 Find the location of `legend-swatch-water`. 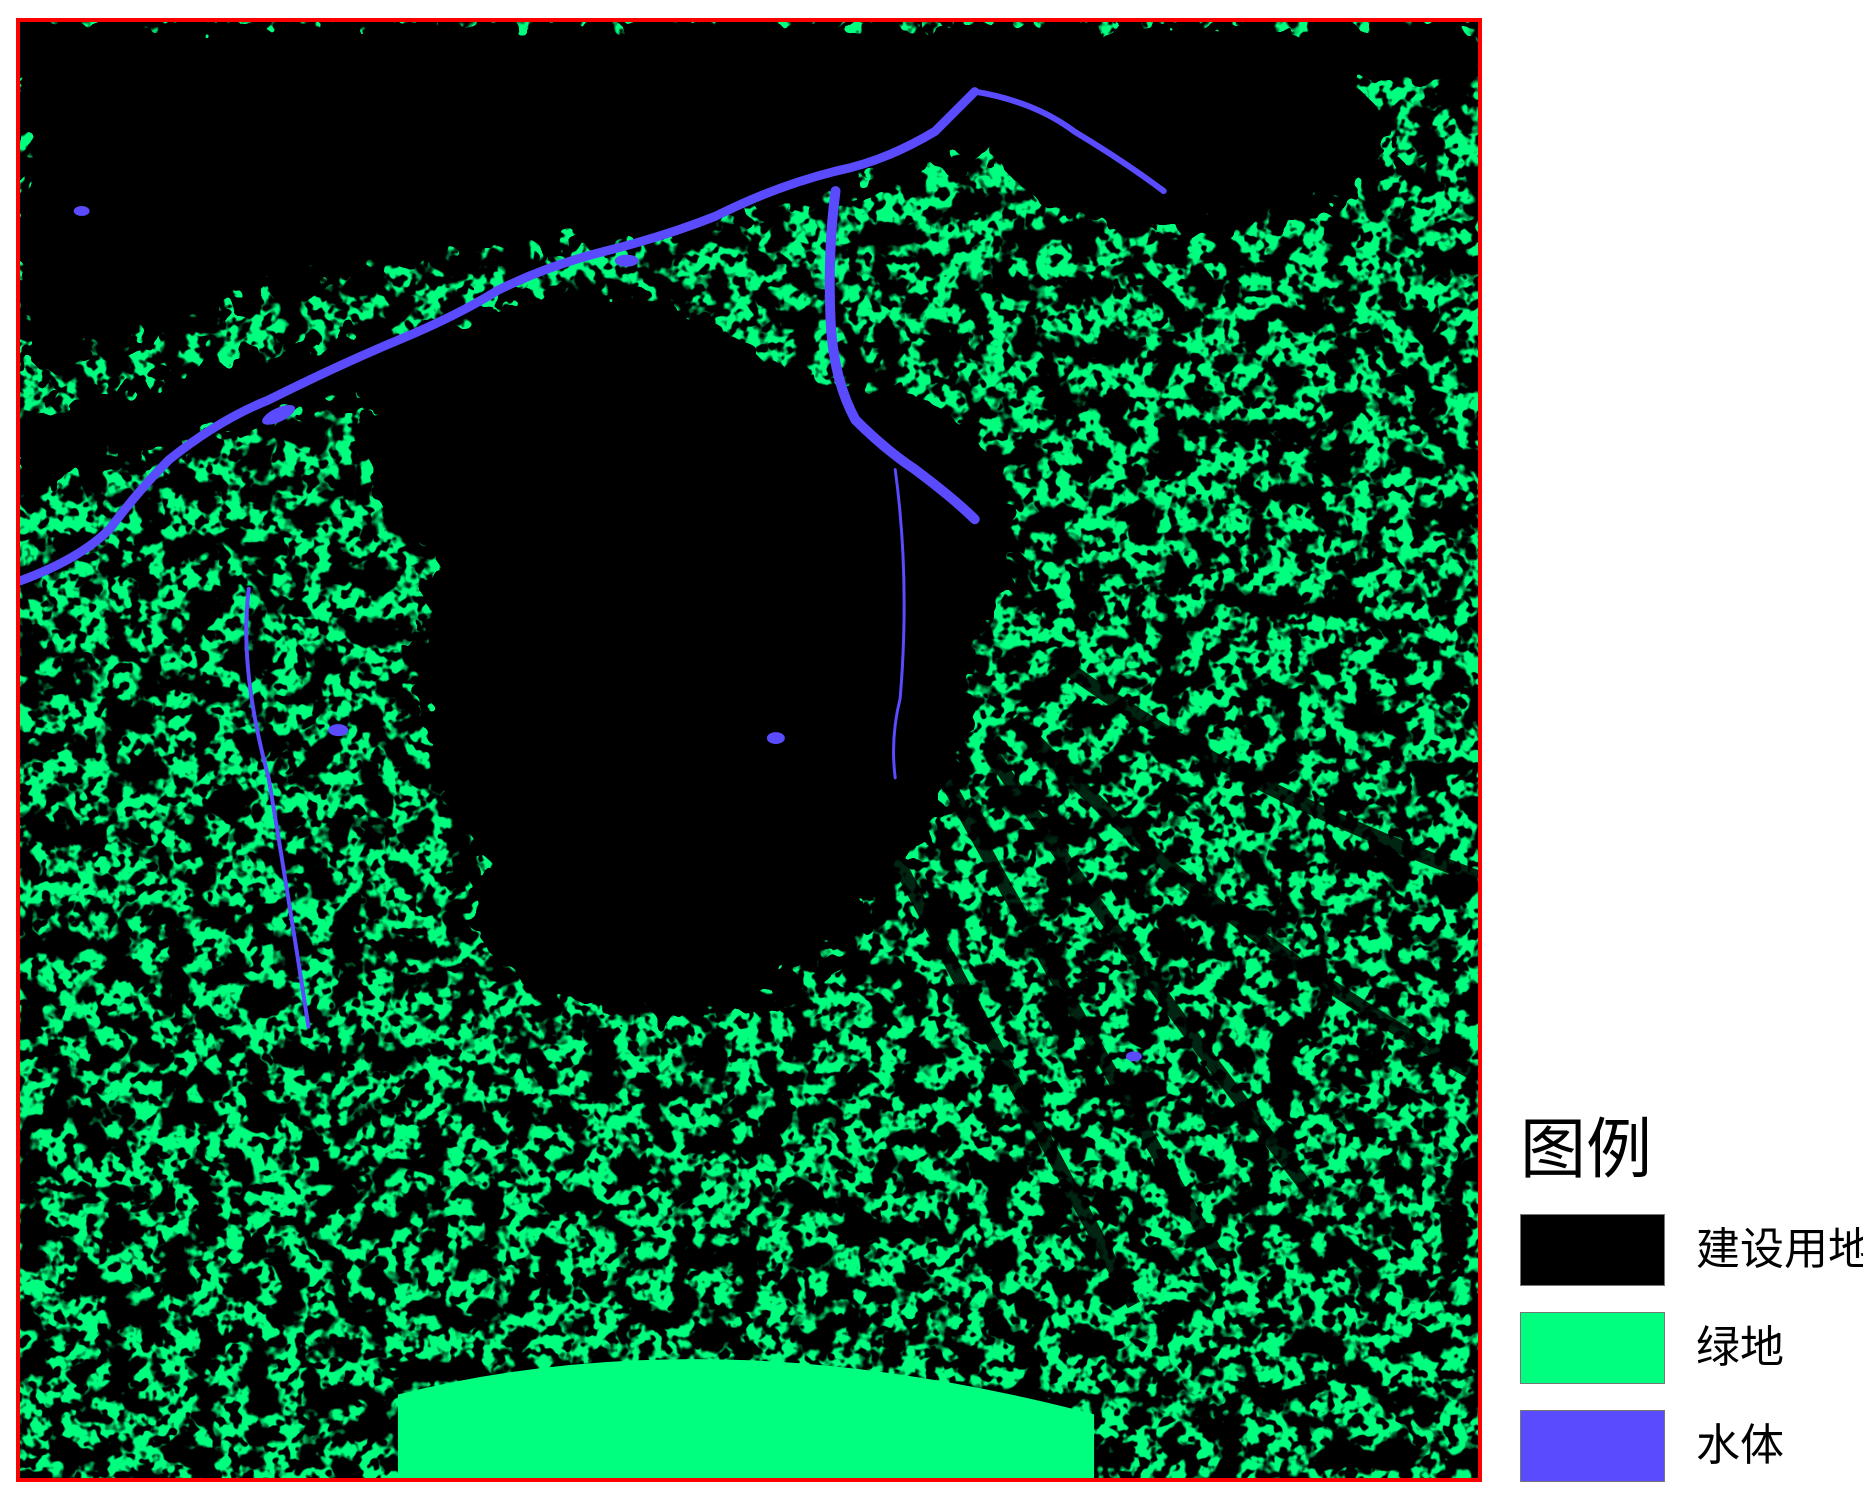

legend-swatch-water is located at coordinates (1592, 1446).